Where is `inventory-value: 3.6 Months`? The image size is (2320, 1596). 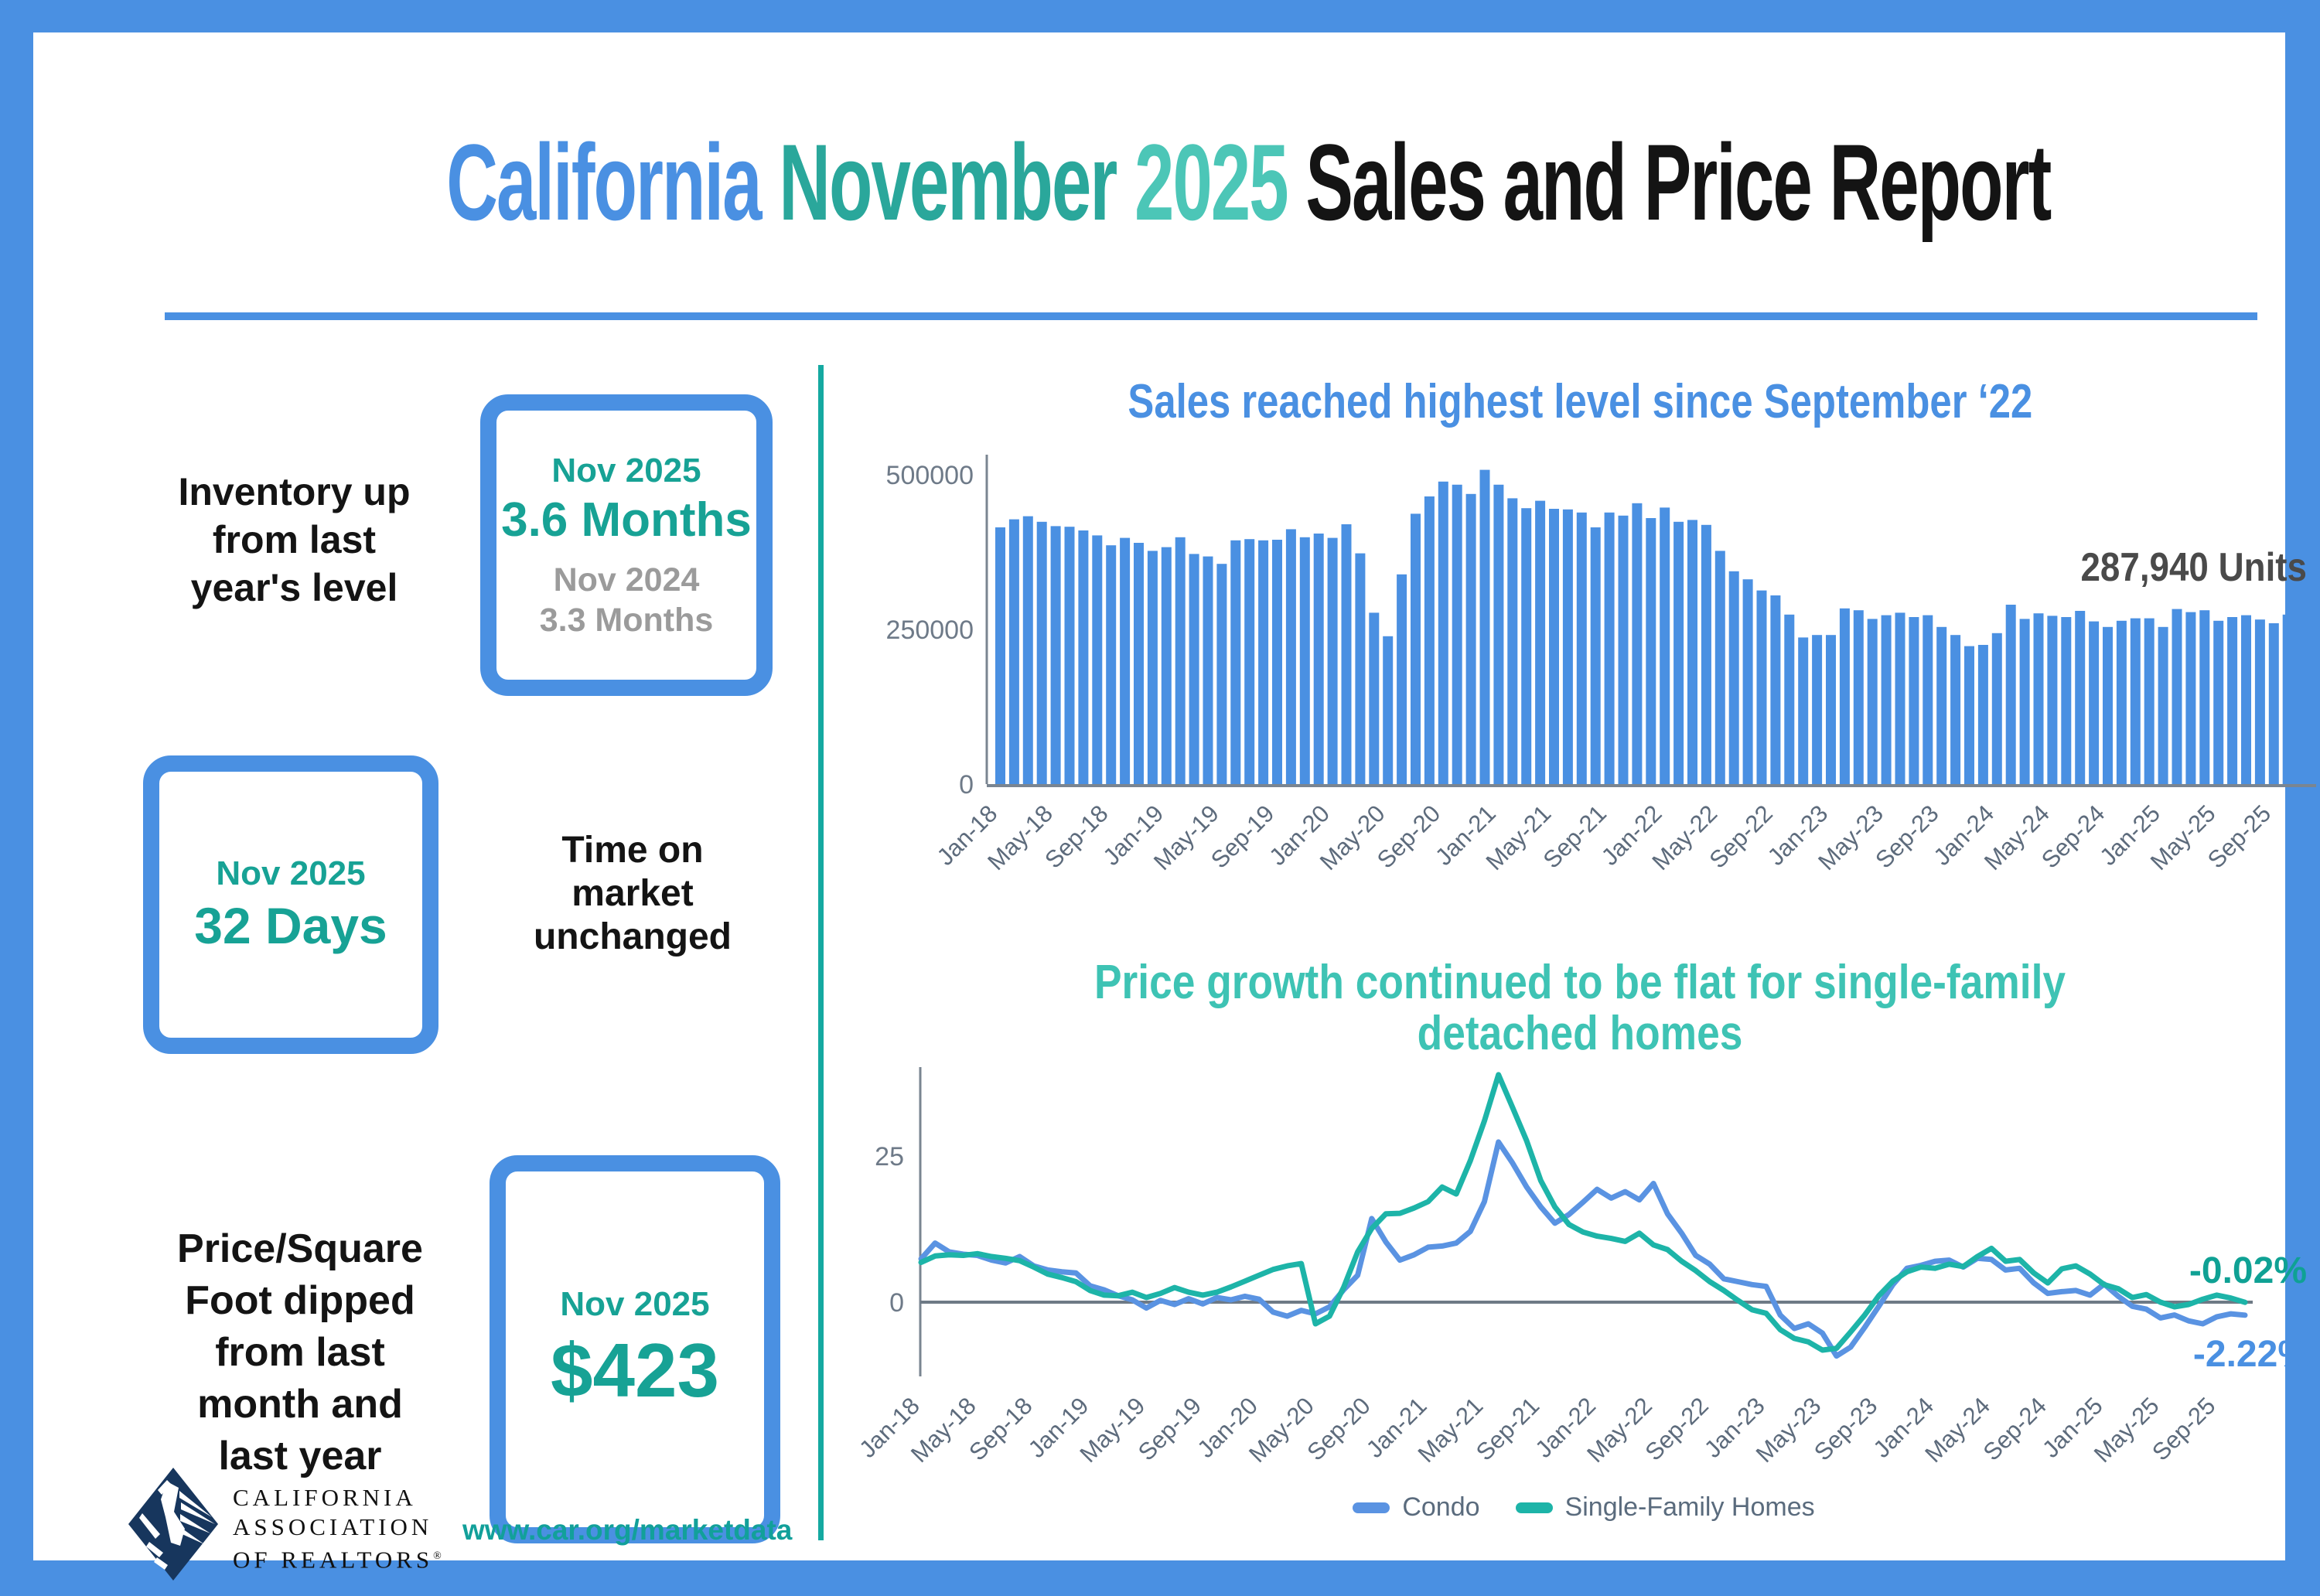
inventory-value: 3.6 Months is located at coordinates (626, 520).